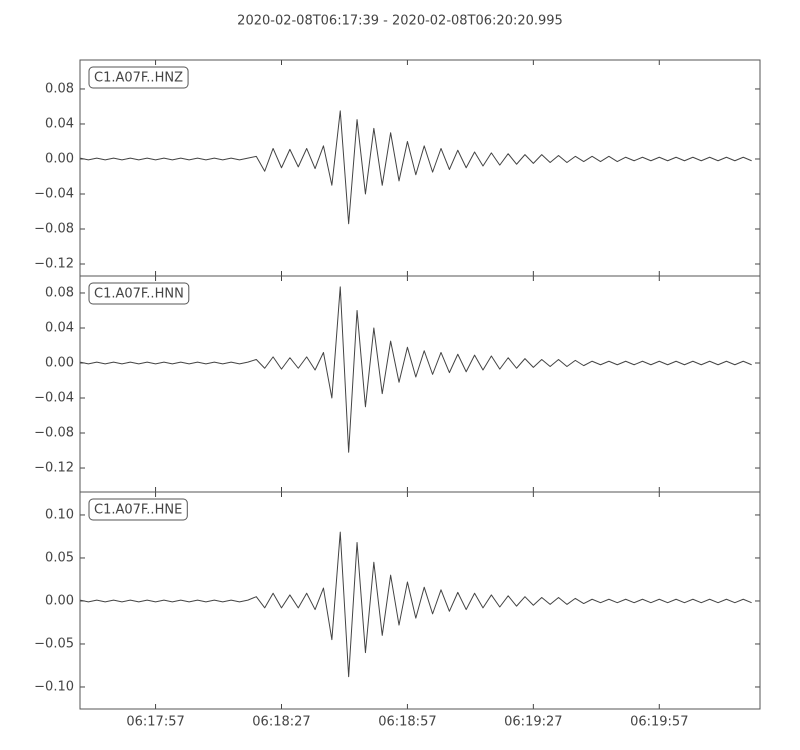 The height and width of the screenshot is (750, 800). What do you see at coordinates (659, 722) in the screenshot?
I see `x-tick-label: 06:19:57` at bounding box center [659, 722].